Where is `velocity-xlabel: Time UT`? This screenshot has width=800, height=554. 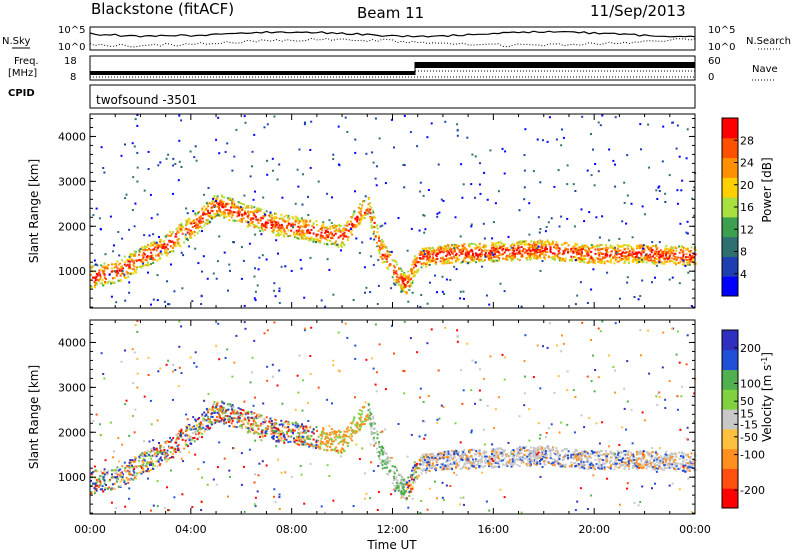
velocity-xlabel: Time UT is located at coordinates (391, 545).